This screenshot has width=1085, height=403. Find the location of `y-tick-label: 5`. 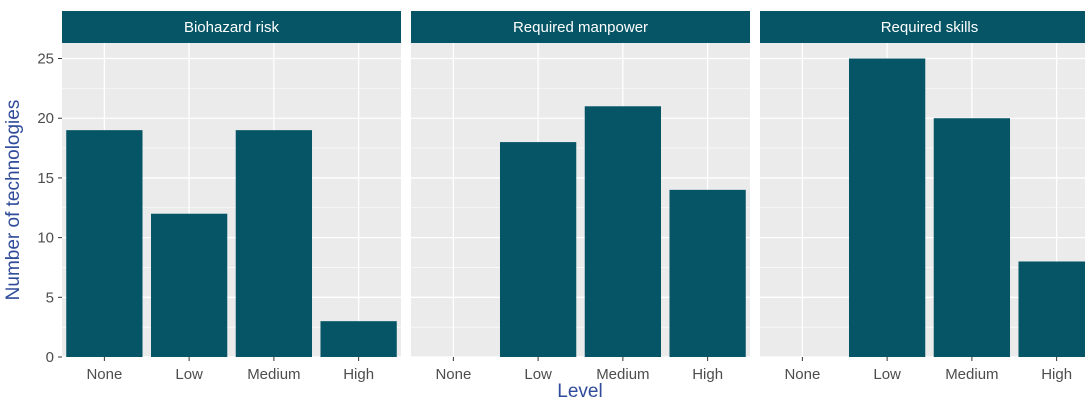

y-tick-label: 5 is located at coordinates (50, 297).